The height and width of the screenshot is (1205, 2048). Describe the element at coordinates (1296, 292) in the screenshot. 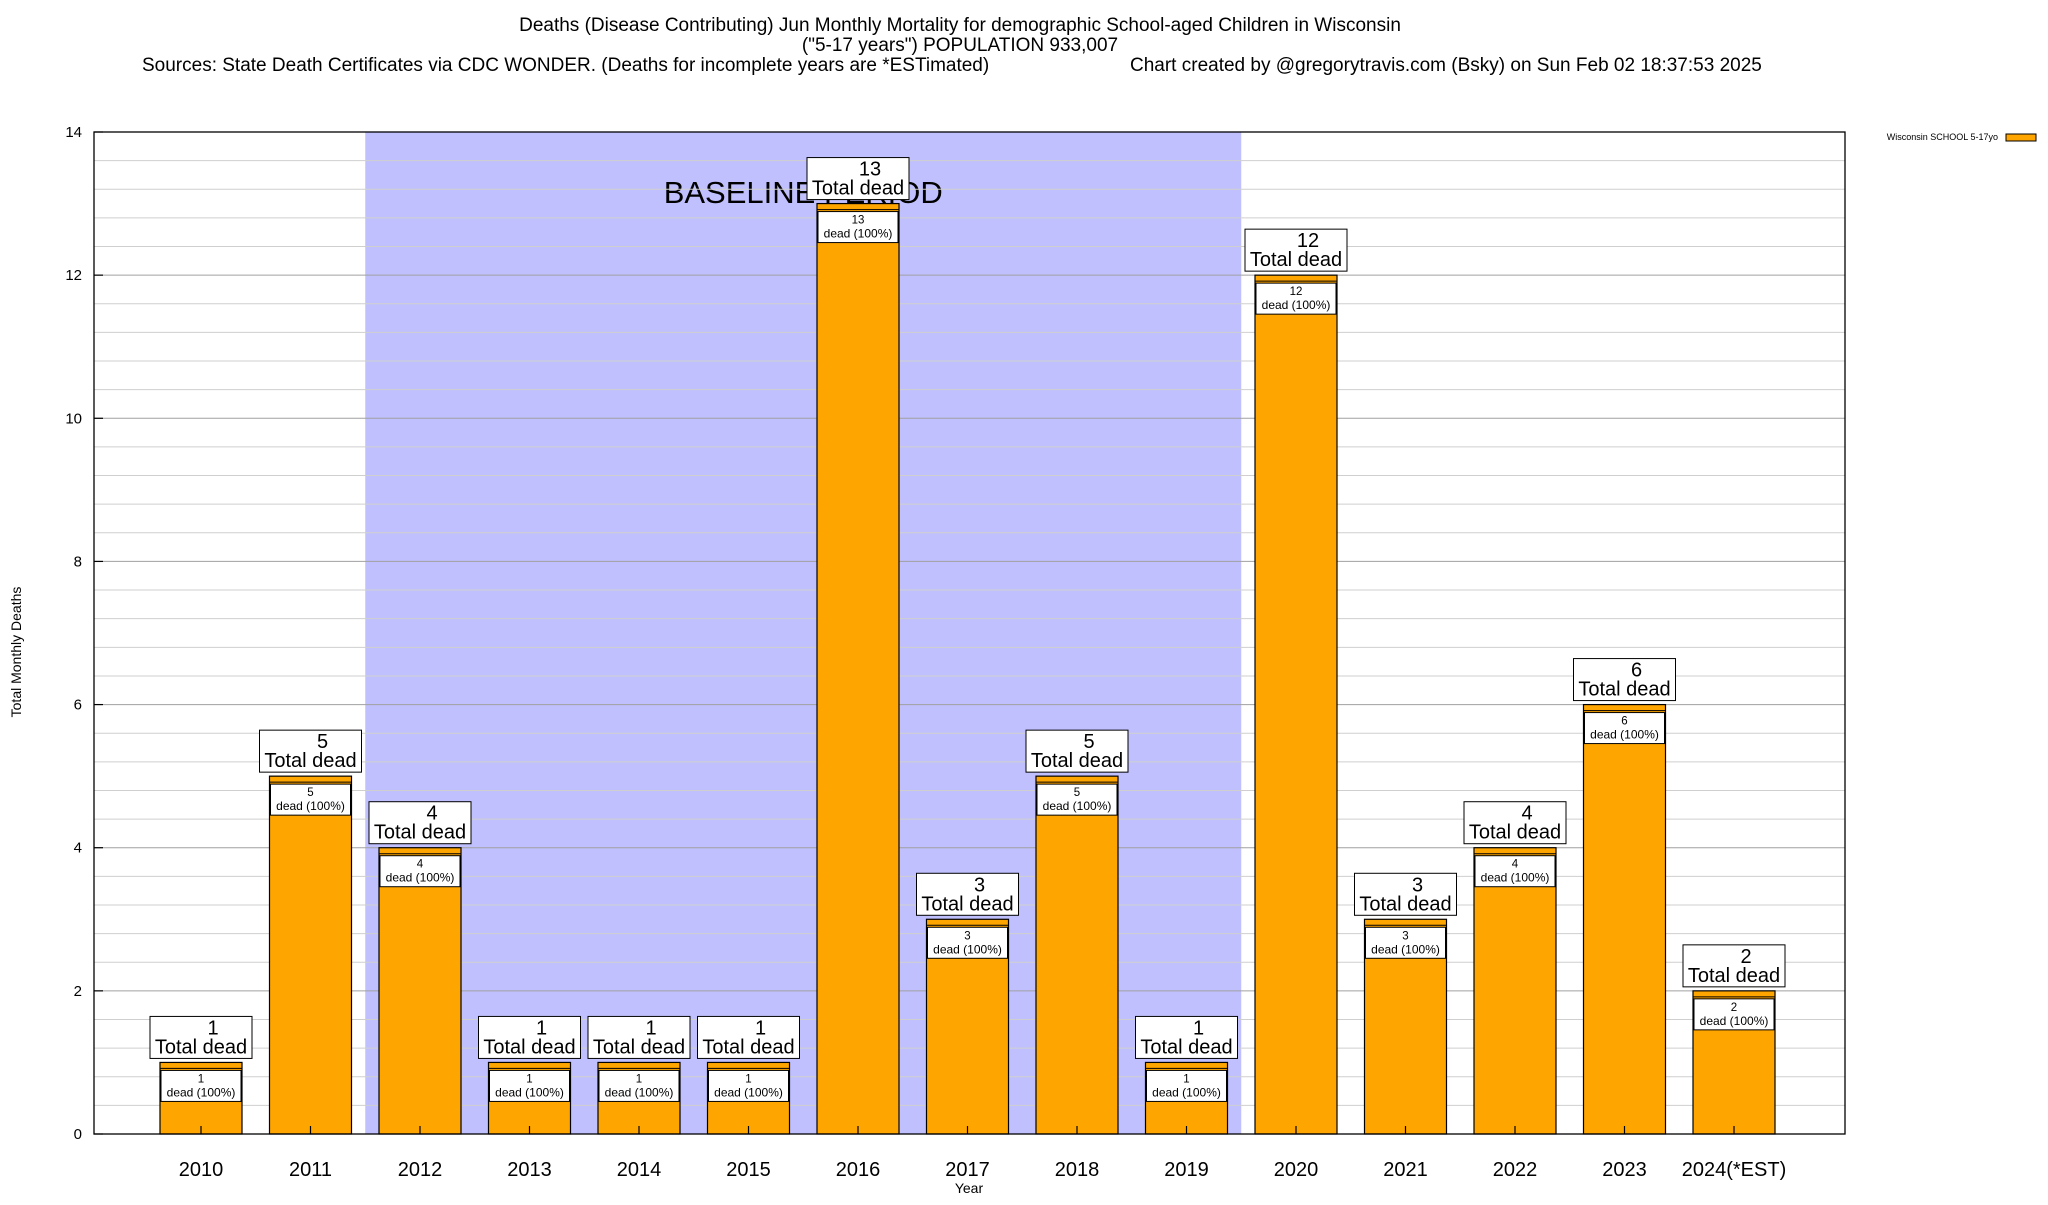

I see `inner-label-value-2020: 12` at that location.